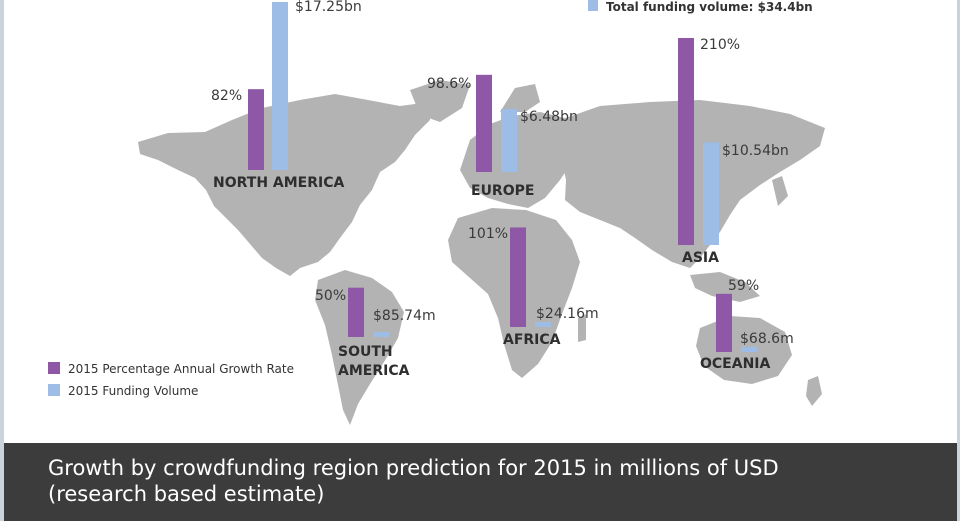 The height and width of the screenshot is (521, 960). Describe the element at coordinates (449, 84) in the screenshot. I see `growth-label-europe: 98.6%` at that location.